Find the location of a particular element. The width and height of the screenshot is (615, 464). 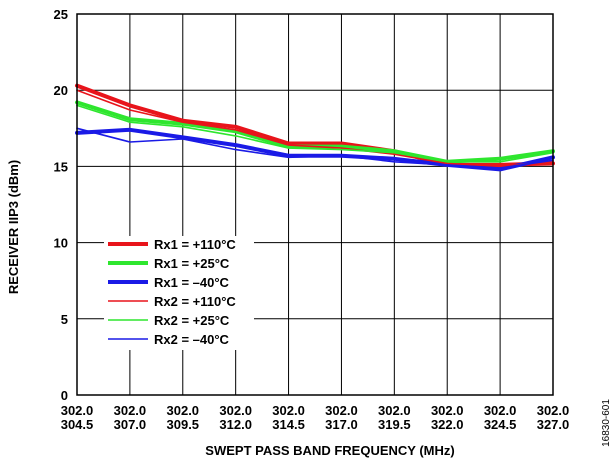

x-tick-label: 319.5 is located at coordinates (394, 424).